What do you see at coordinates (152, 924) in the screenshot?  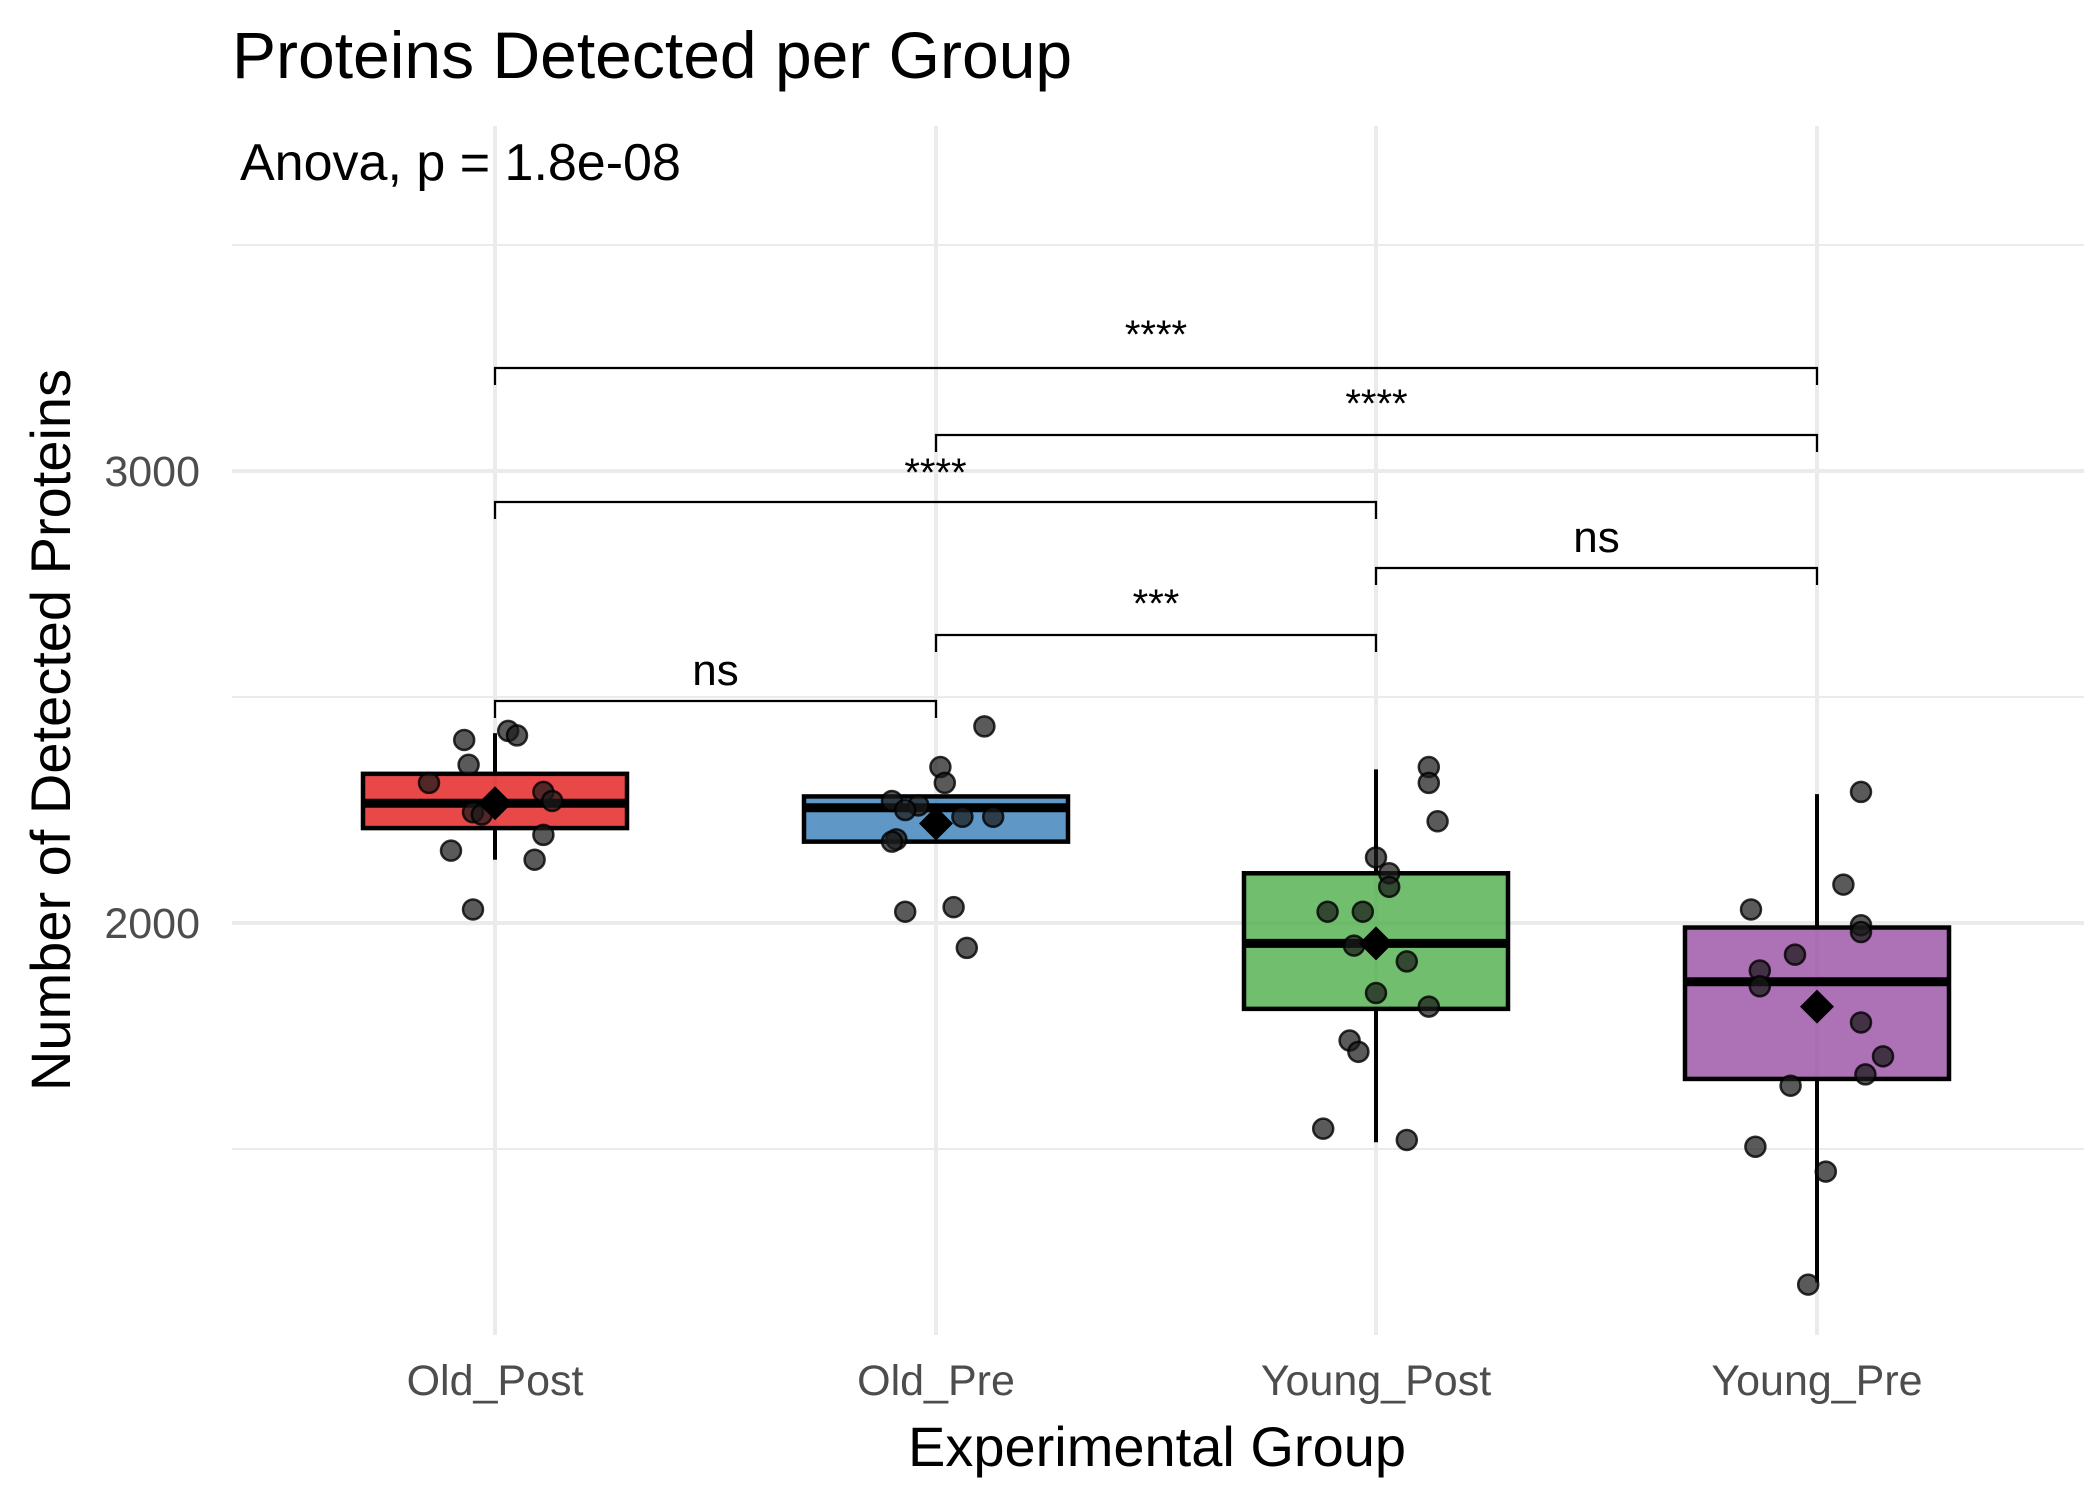 I see `y-tick-label: 2000` at bounding box center [152, 924].